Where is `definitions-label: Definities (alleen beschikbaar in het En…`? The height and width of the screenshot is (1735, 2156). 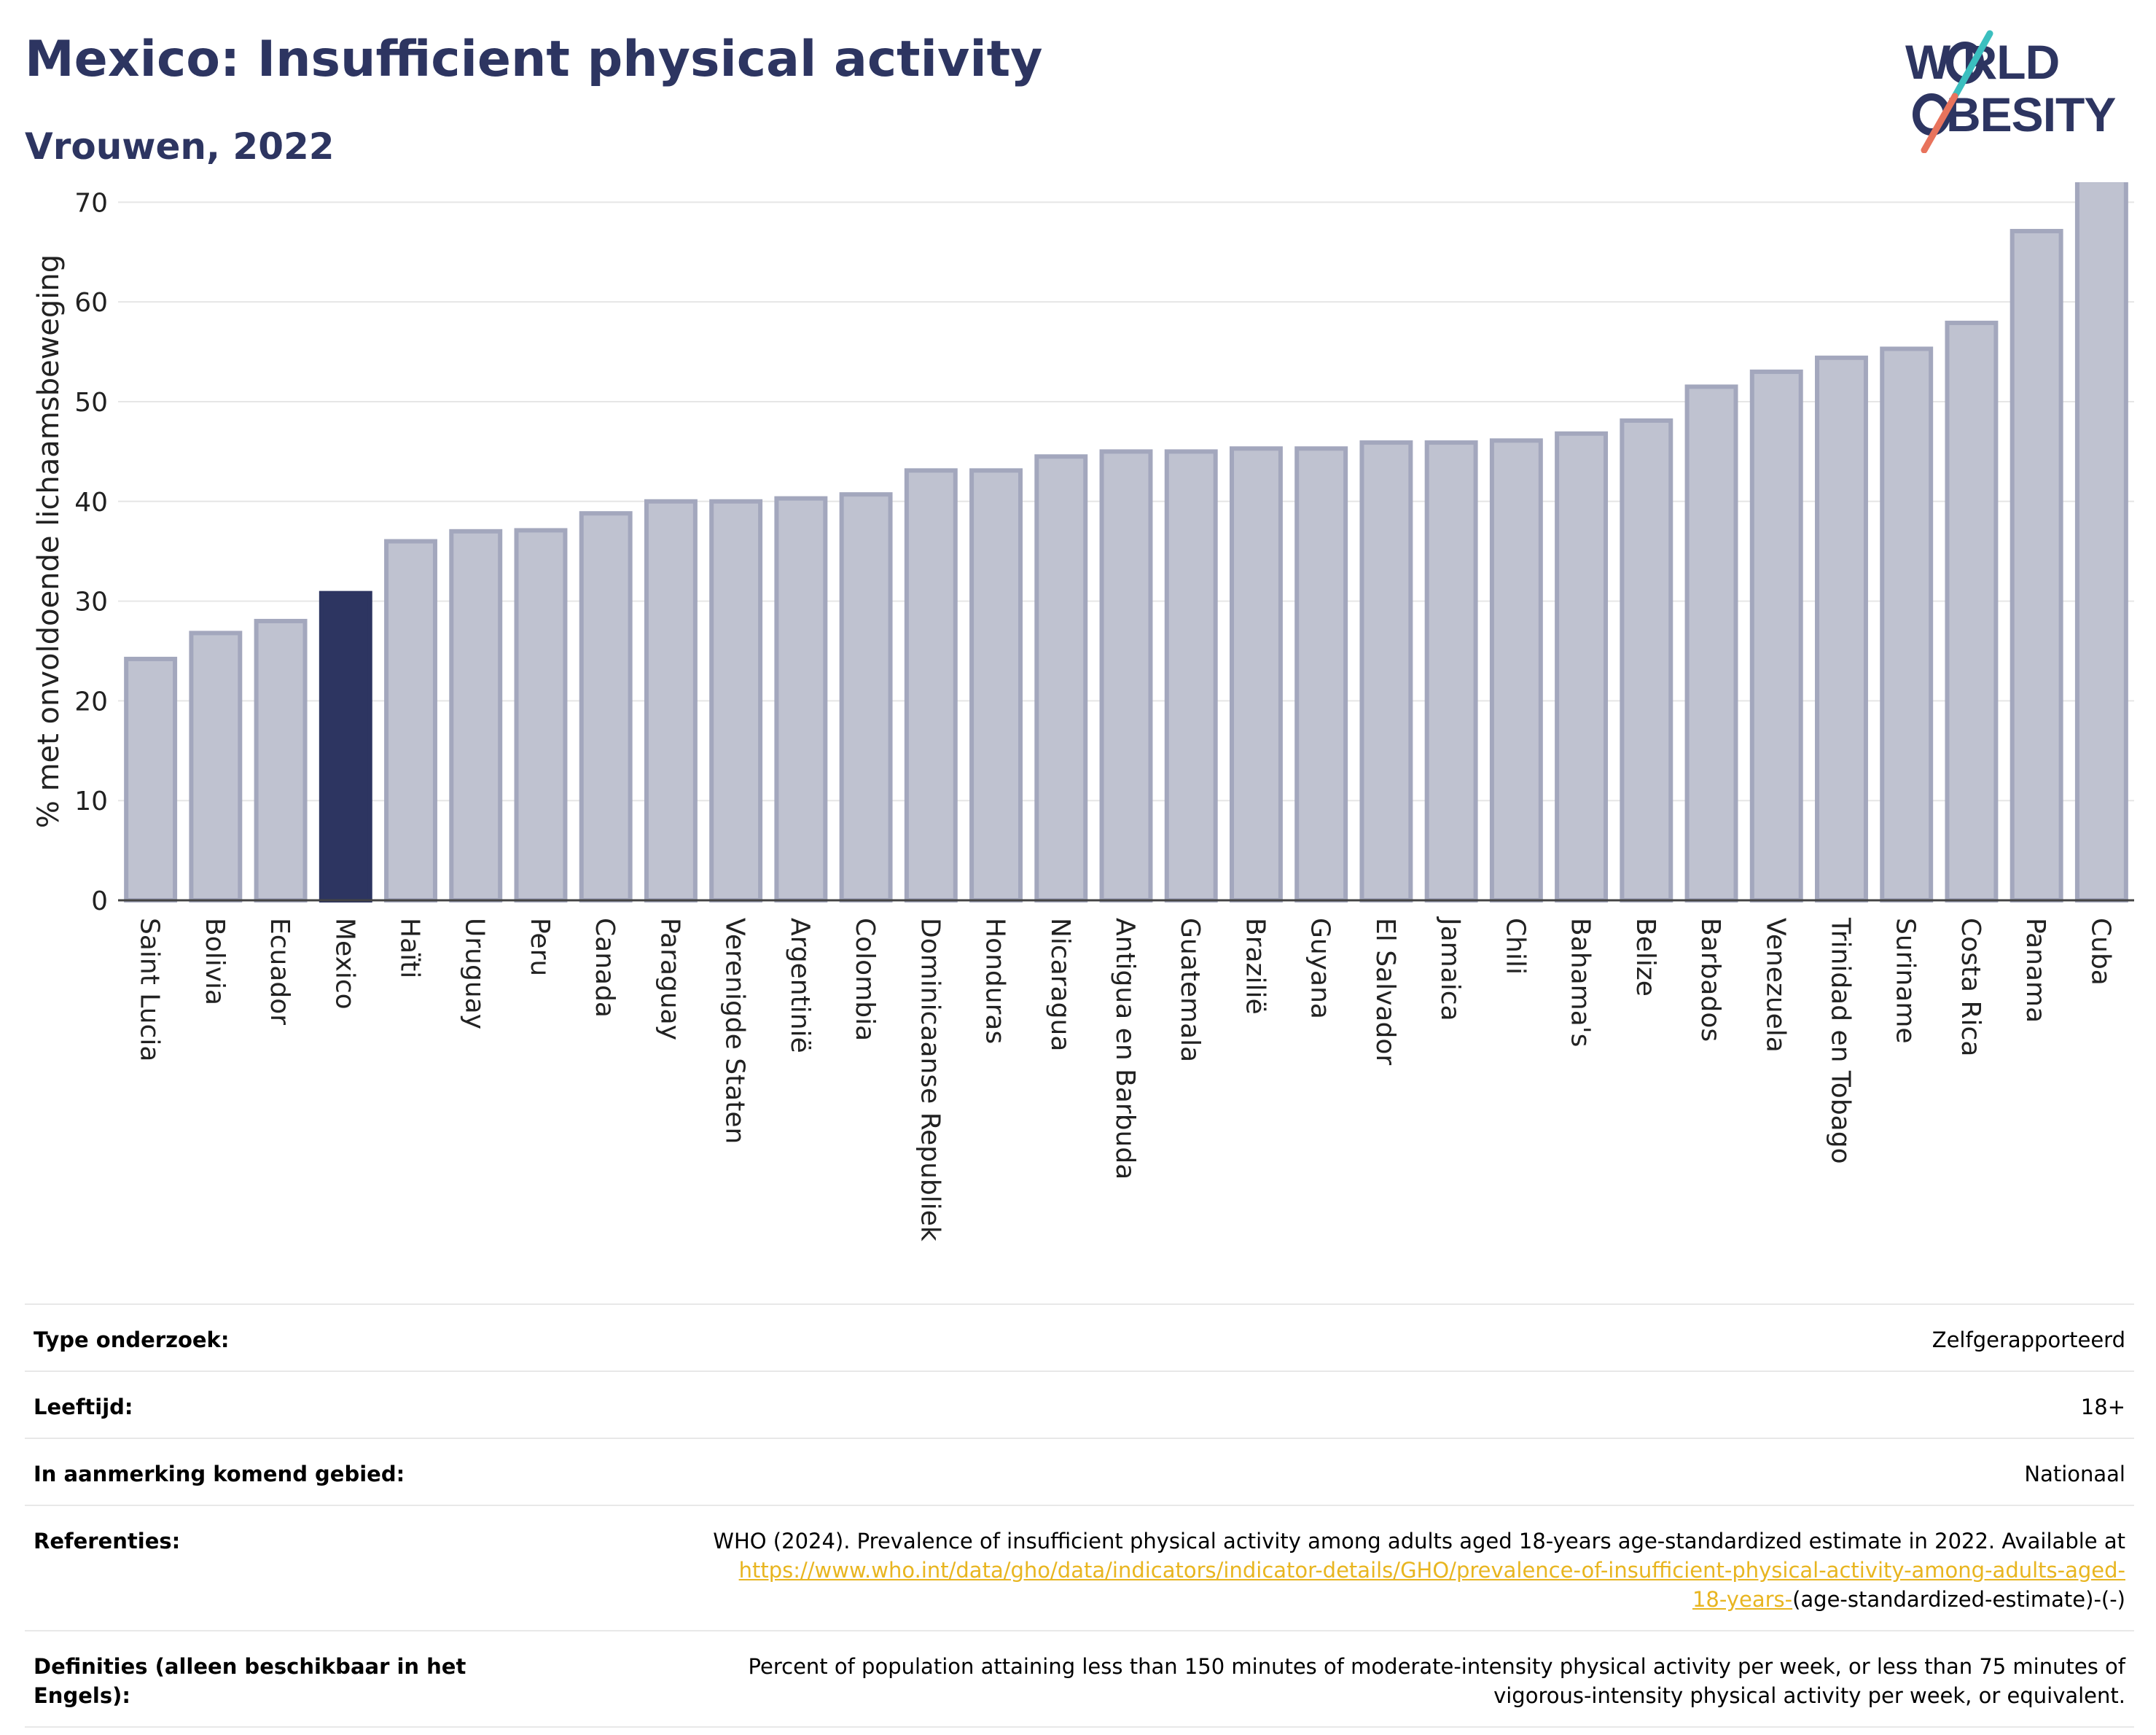
definitions-label: Definities (alleen beschikbaar in het En… is located at coordinates (259, 1679).